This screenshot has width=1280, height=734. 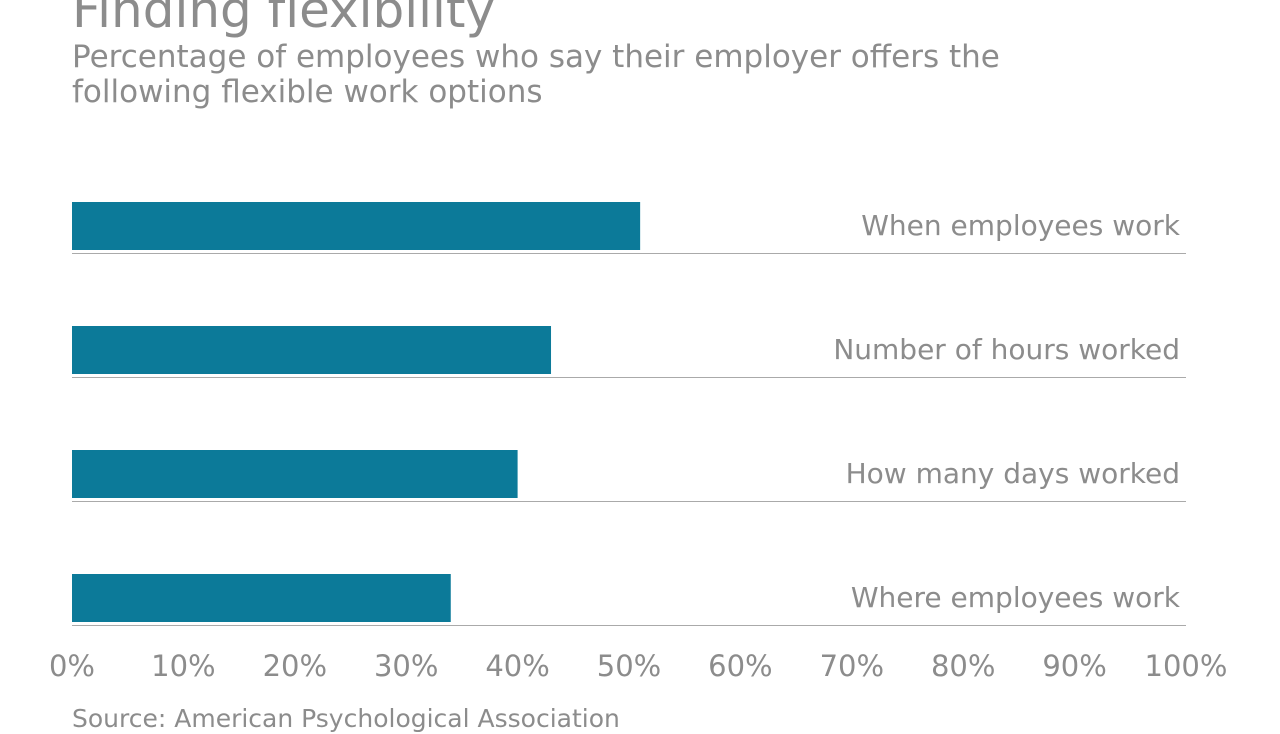 What do you see at coordinates (295, 666) in the screenshot?
I see `x-tick-label: 20%` at bounding box center [295, 666].